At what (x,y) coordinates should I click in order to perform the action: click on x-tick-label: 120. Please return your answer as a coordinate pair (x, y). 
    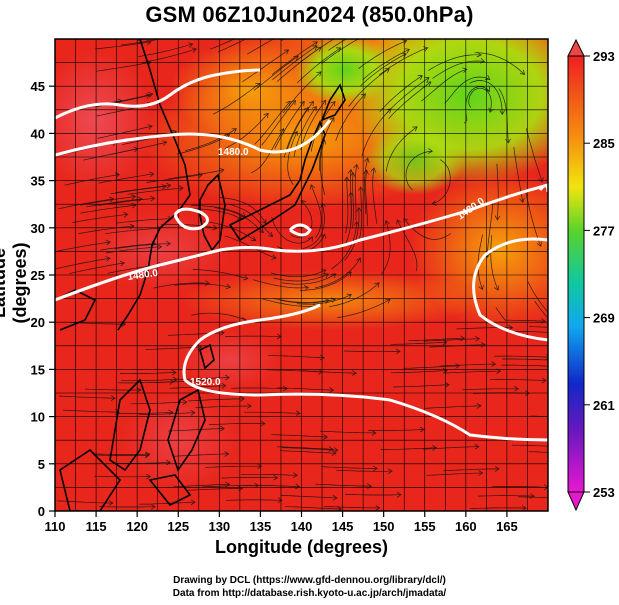
    Looking at the image, I should click on (137, 526).